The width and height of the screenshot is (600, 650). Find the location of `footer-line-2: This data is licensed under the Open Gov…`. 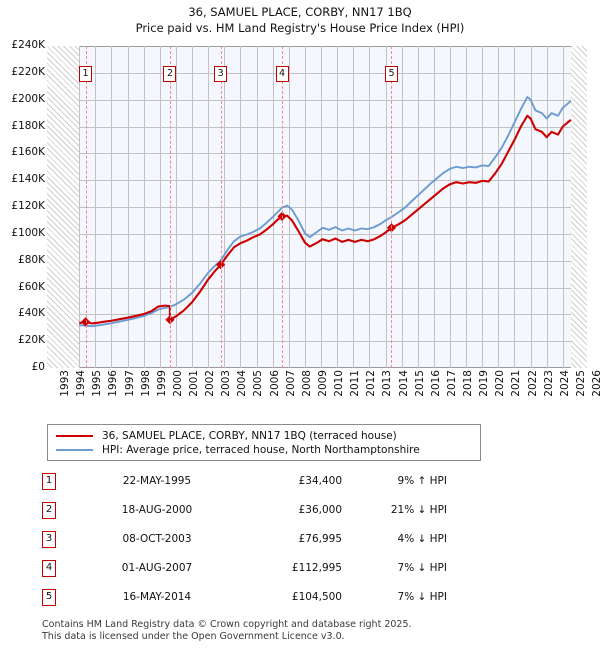

footer-line-2: This data is licensed under the Open Gov… is located at coordinates (193, 636).